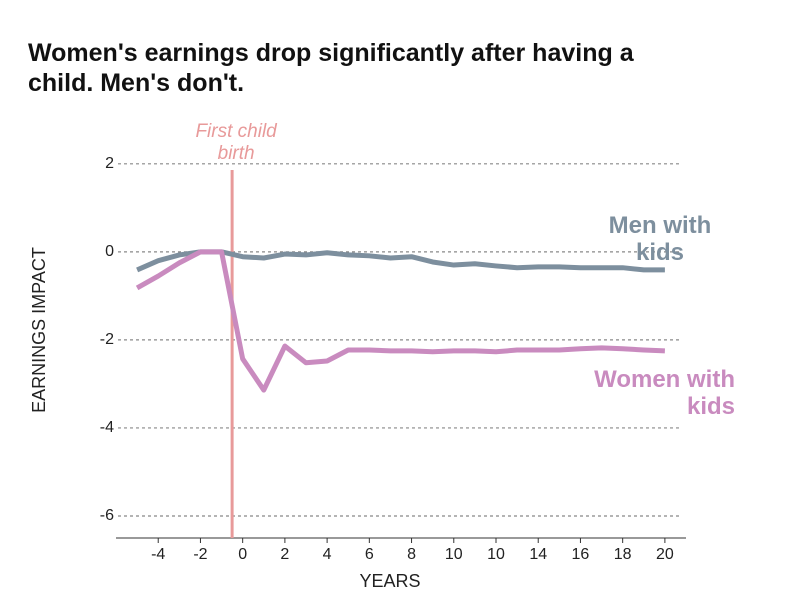  I want to click on x-tick-label: -2, so click(200, 554).